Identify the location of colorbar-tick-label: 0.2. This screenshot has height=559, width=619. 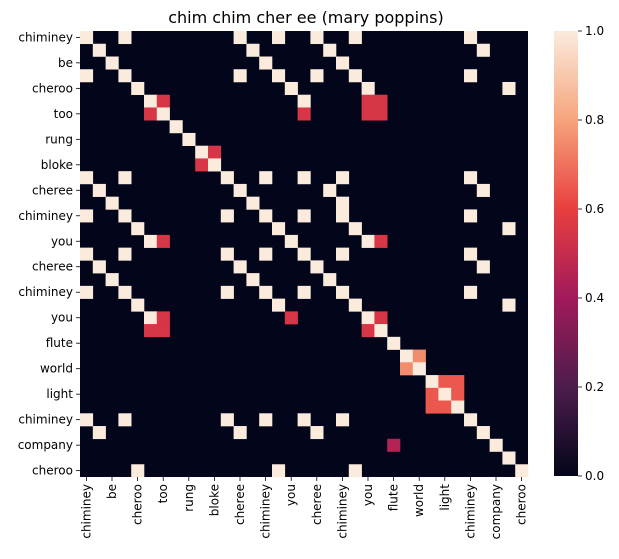
(594, 387).